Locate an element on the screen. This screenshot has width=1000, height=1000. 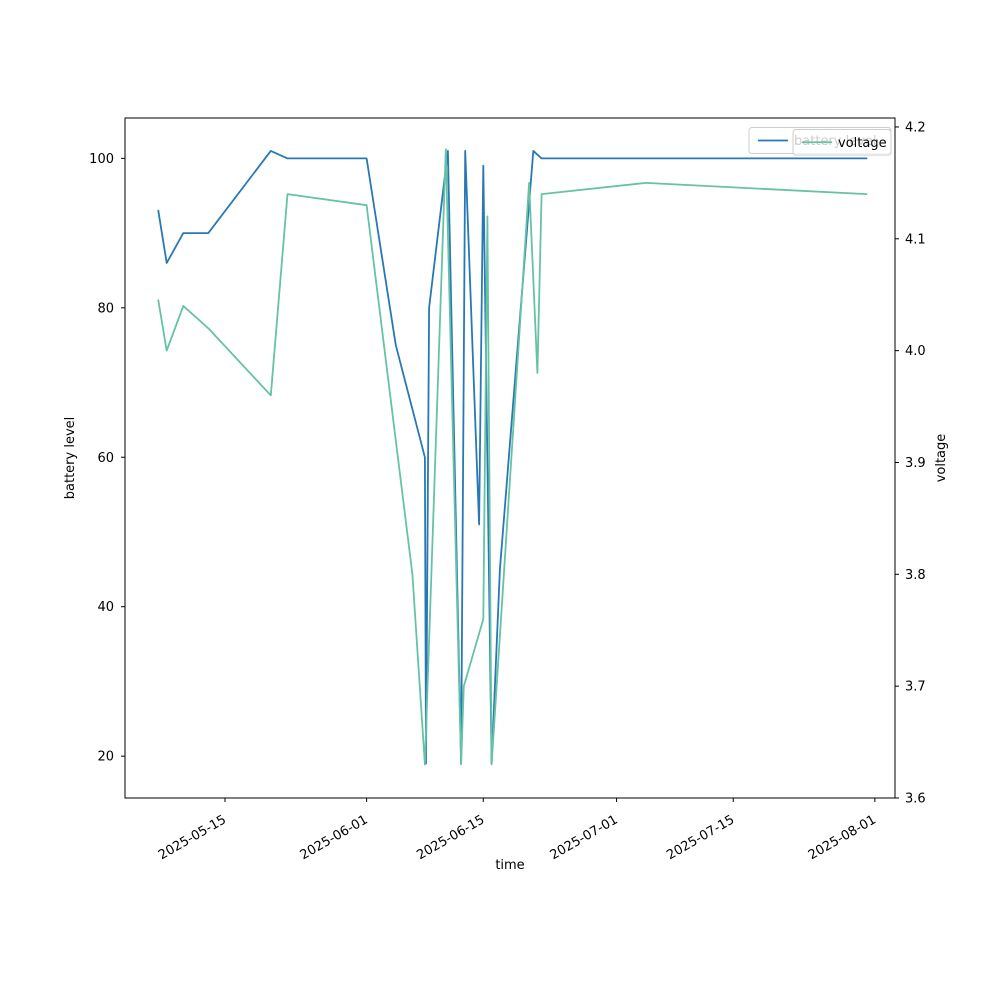
y-right-tick-label: 4.1 is located at coordinates (915, 239).